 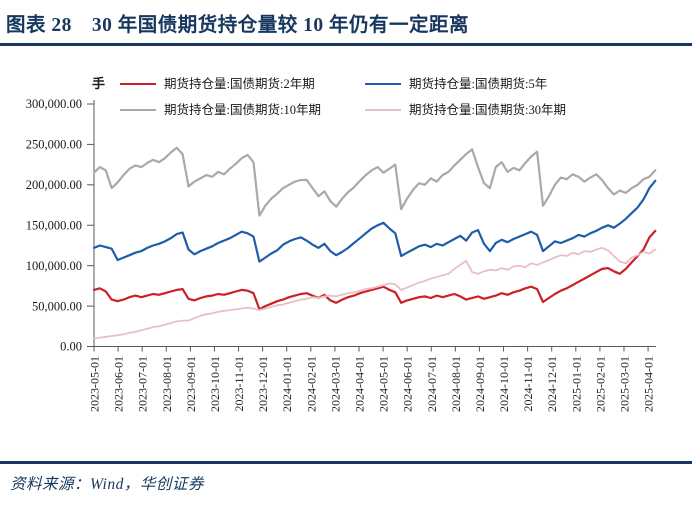 I want to click on chart-legend-row-1: 手 期货持仓量:国债期货:2年期 期货持仓量:国债期货:5年, so click(x=319, y=84).